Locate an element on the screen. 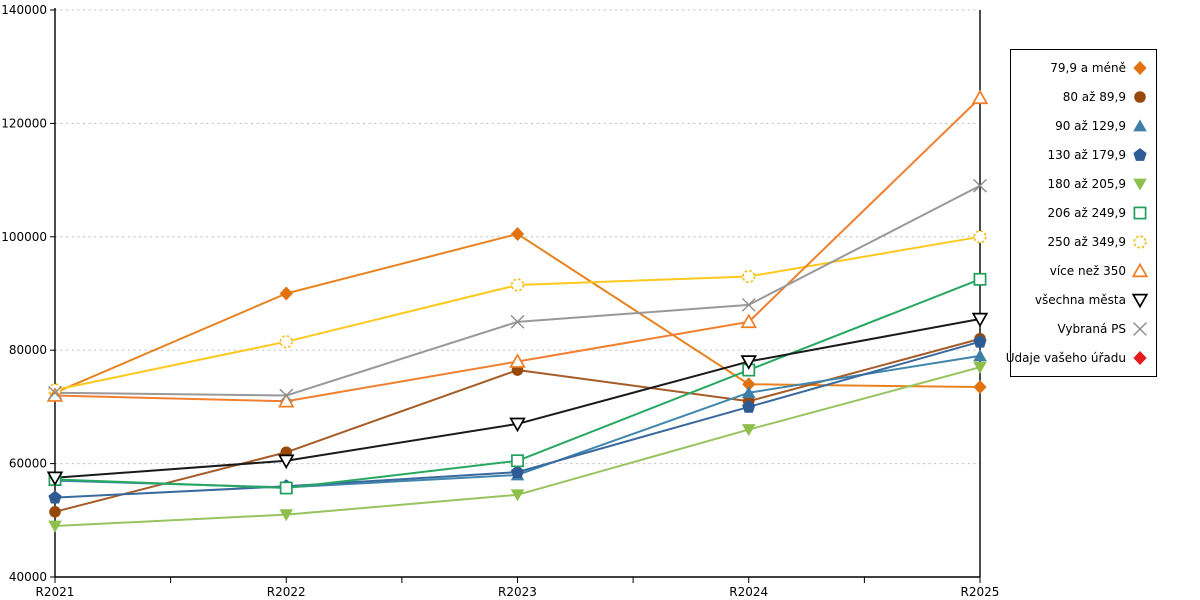 Image resolution: width=1200 pixels, height=600 pixels. legend-item: 250 až 349,9 is located at coordinates (1082, 242).